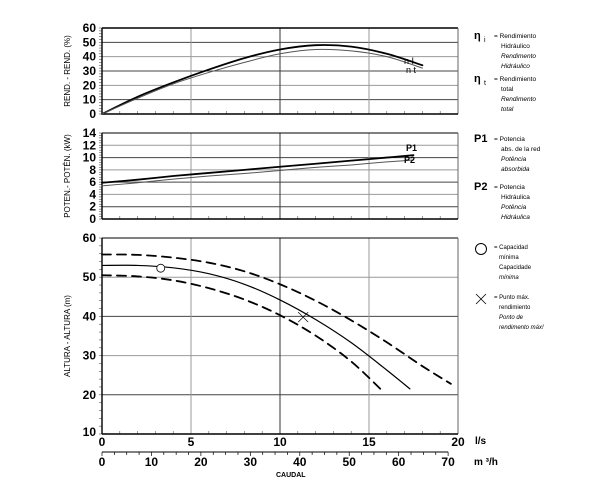 The width and height of the screenshot is (600, 500). I want to click on eta-i-line-4: Hidráulico, so click(515, 66).